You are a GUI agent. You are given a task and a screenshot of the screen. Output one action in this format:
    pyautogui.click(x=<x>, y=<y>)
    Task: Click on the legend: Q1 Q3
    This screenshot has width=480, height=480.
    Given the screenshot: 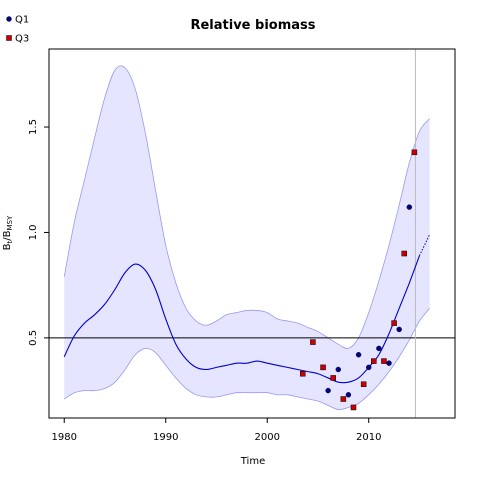 What is the action you would take?
    pyautogui.click(x=17, y=30)
    